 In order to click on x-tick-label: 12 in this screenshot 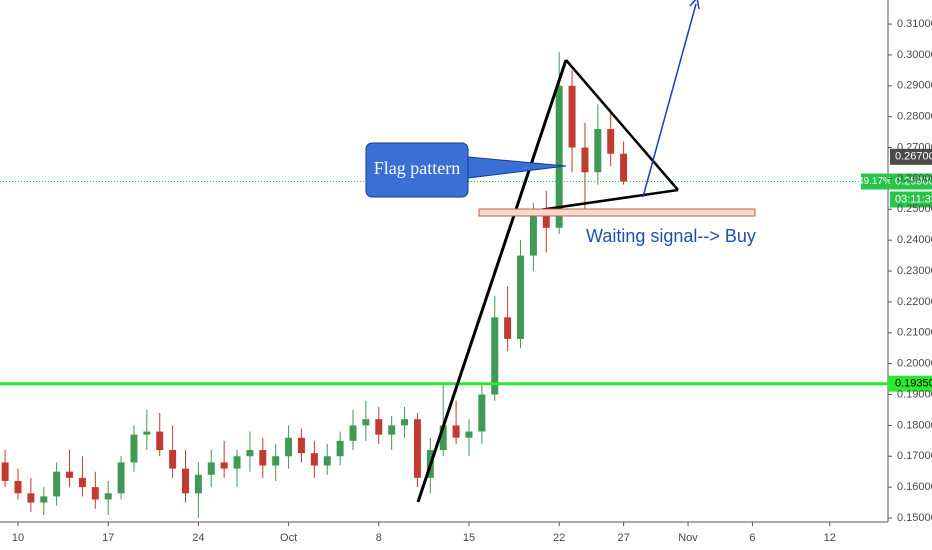, I will do `click(830, 538)`.